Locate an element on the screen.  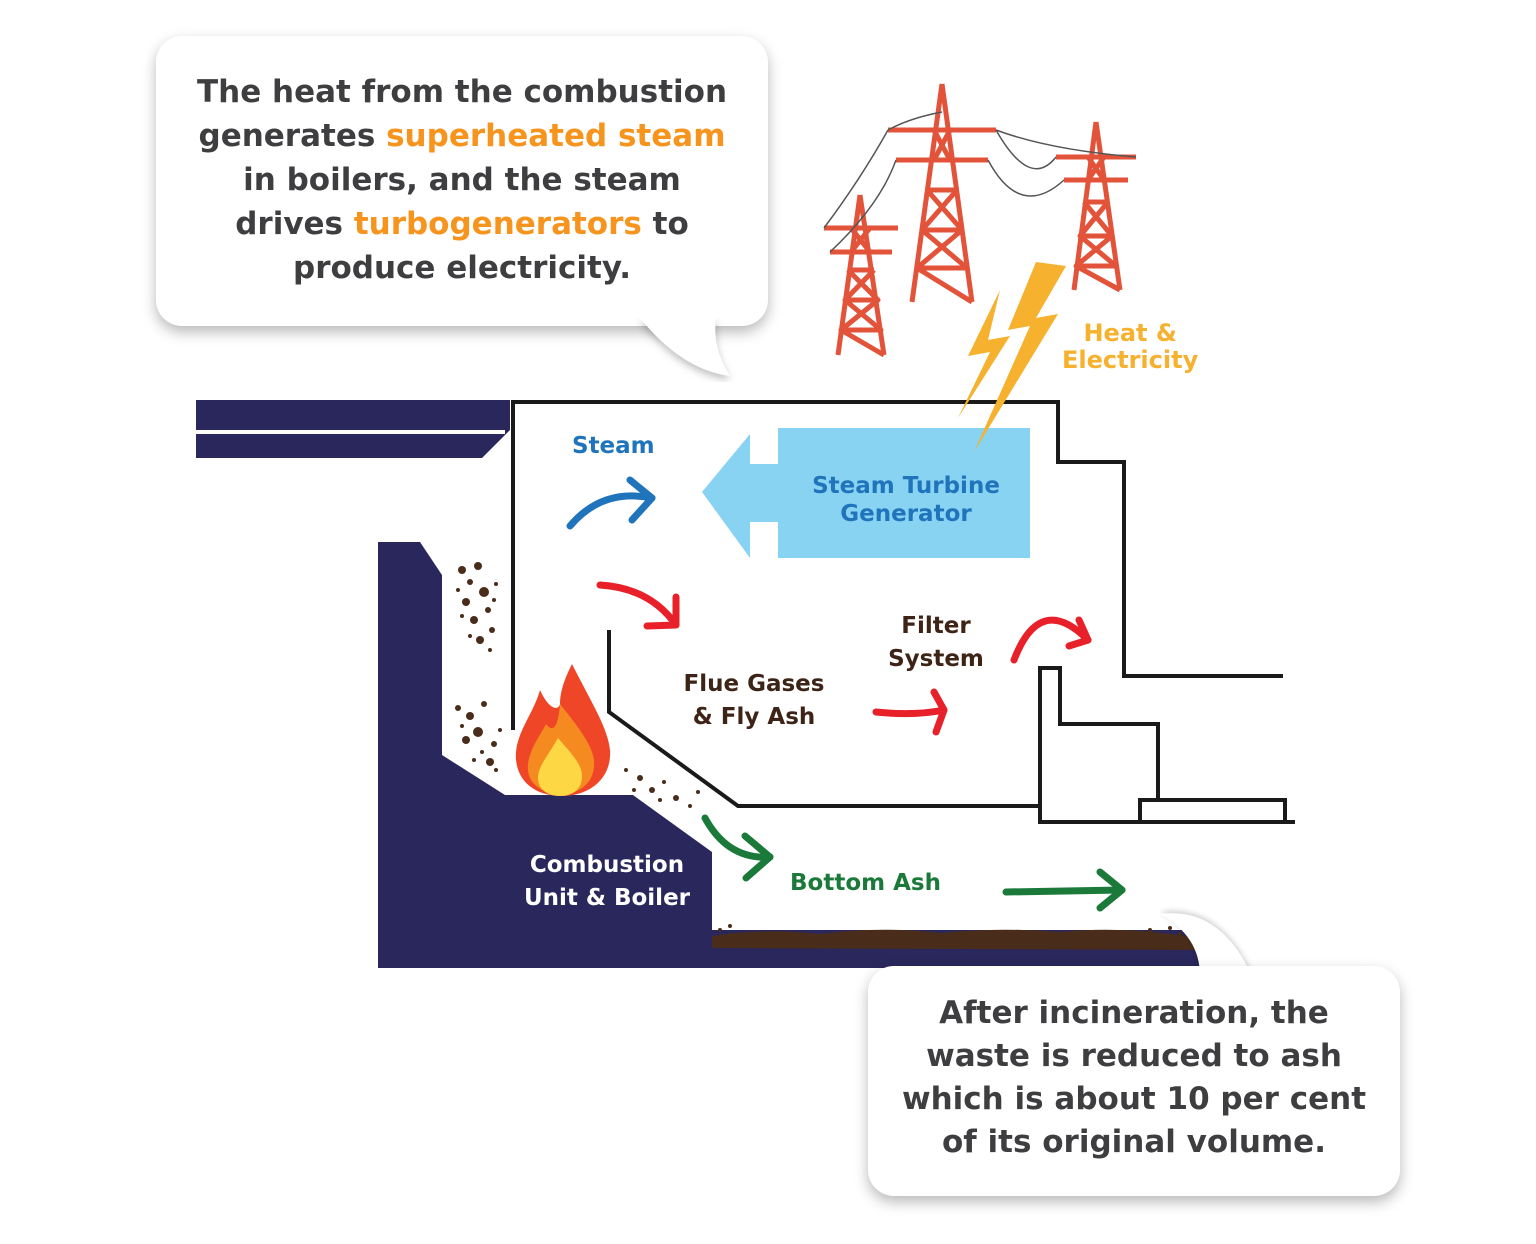
filter-system-label: Filter System is located at coordinates (936, 643).